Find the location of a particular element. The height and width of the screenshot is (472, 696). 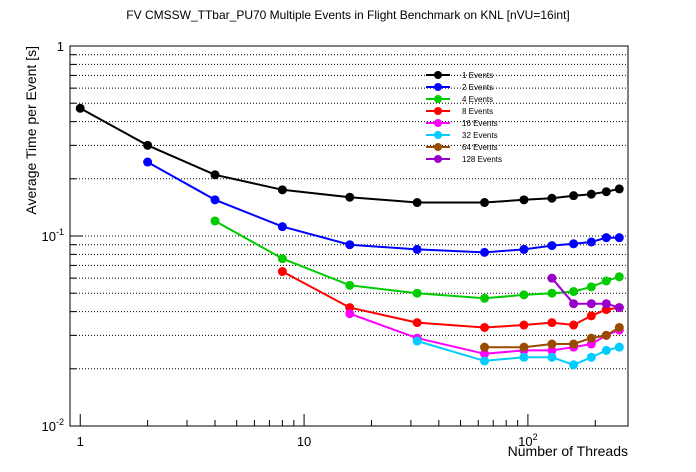

legend-label: 8 Events is located at coordinates (477, 111).